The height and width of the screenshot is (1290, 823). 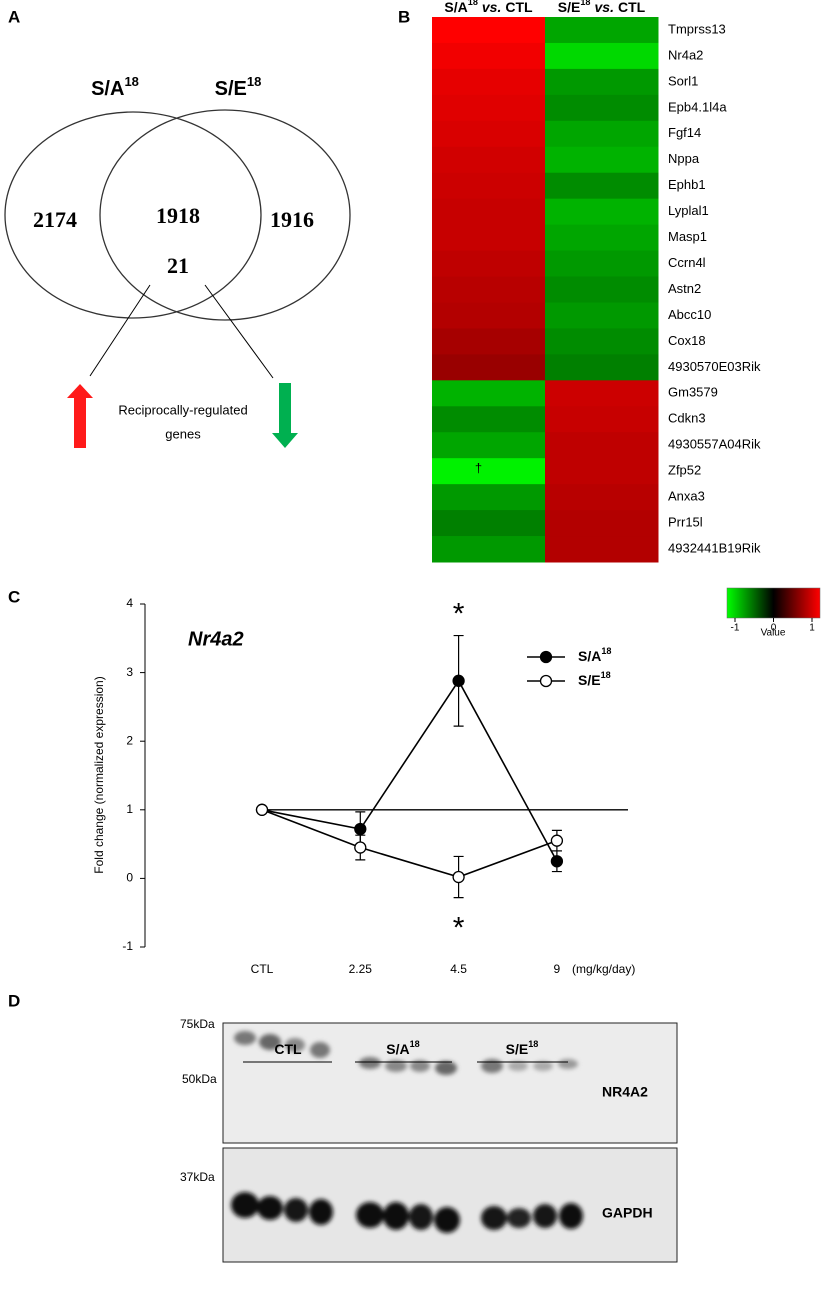 I want to click on down-arrow, so click(x=285, y=415).